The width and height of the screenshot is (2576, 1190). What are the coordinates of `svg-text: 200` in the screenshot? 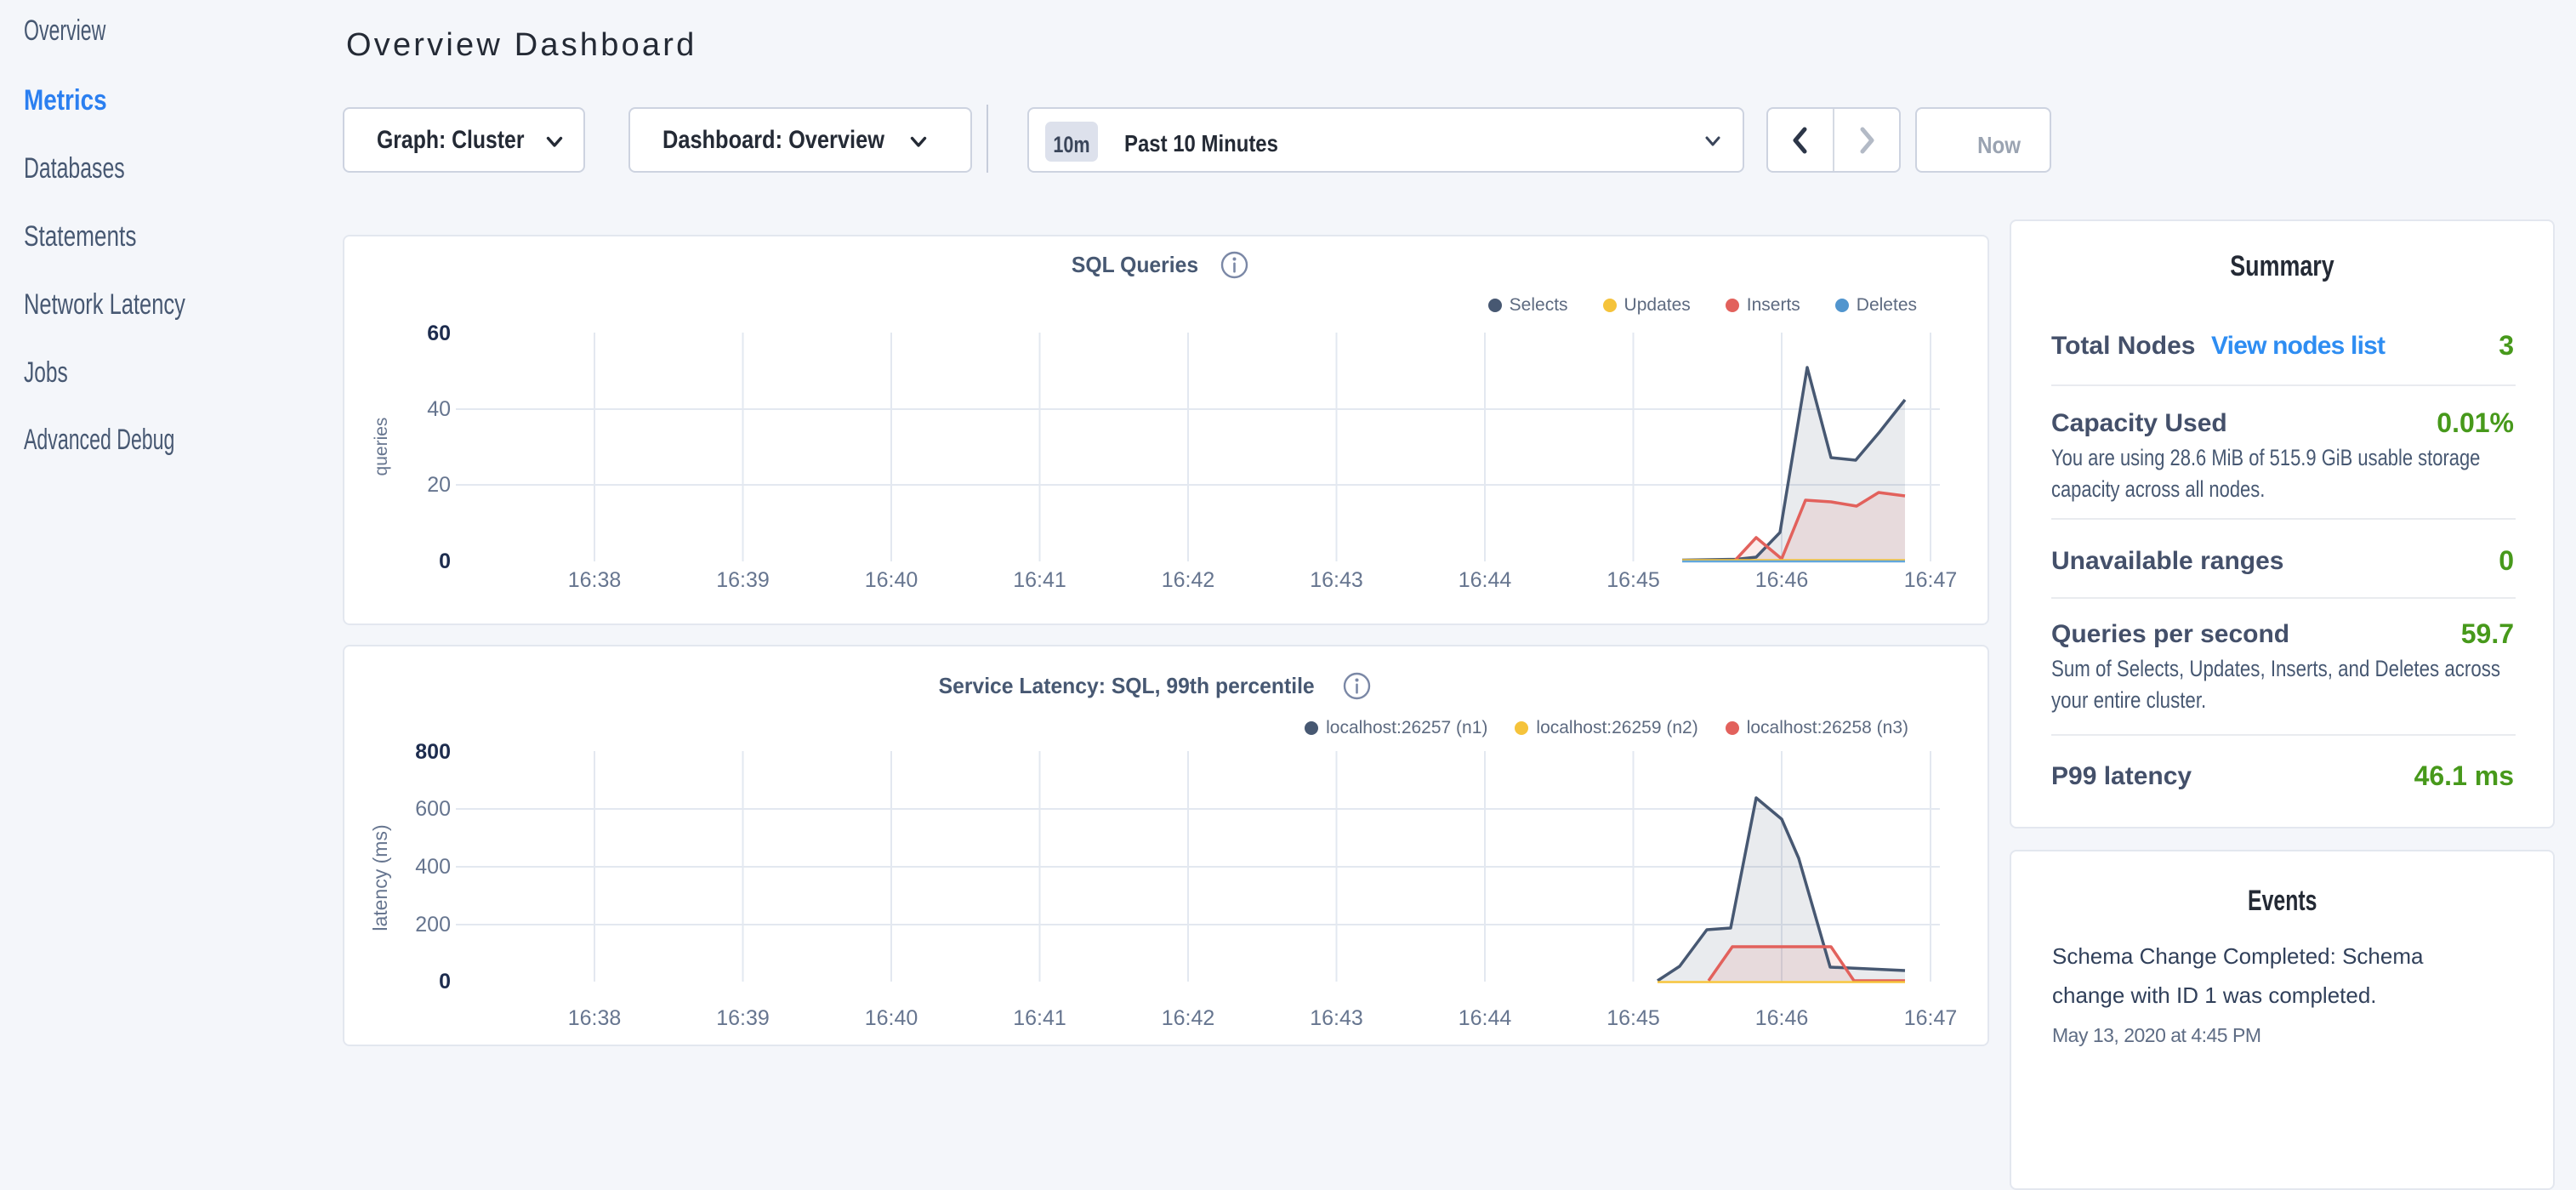 It's located at (433, 925).